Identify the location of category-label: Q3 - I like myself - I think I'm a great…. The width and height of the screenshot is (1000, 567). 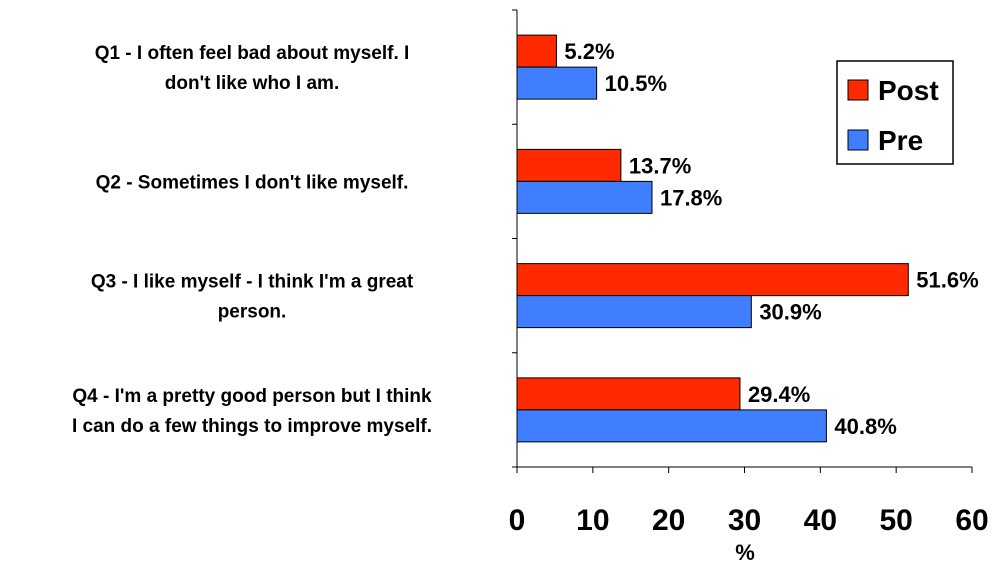
(252, 297).